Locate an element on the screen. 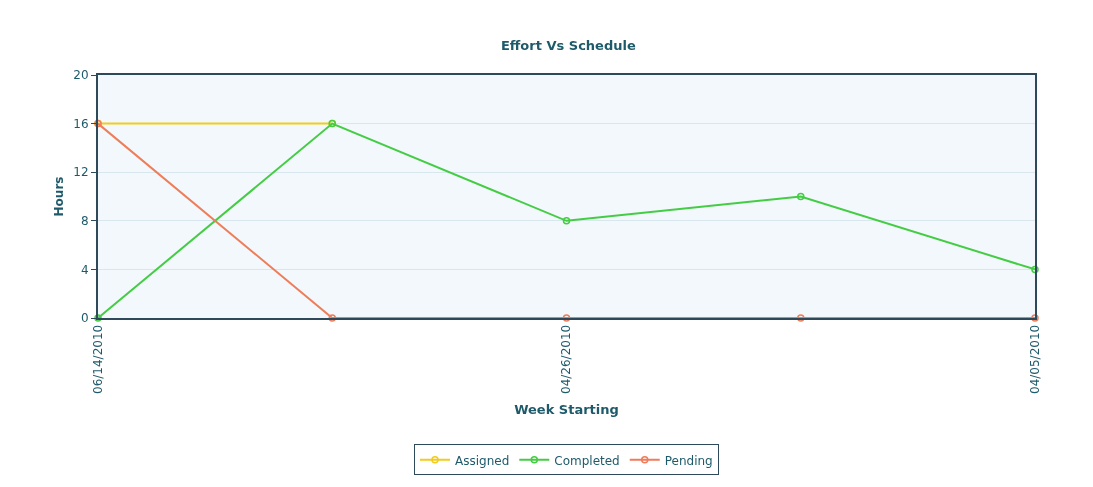 This screenshot has height=487, width=1093. x-axis-title: Week Starting is located at coordinates (566, 410).